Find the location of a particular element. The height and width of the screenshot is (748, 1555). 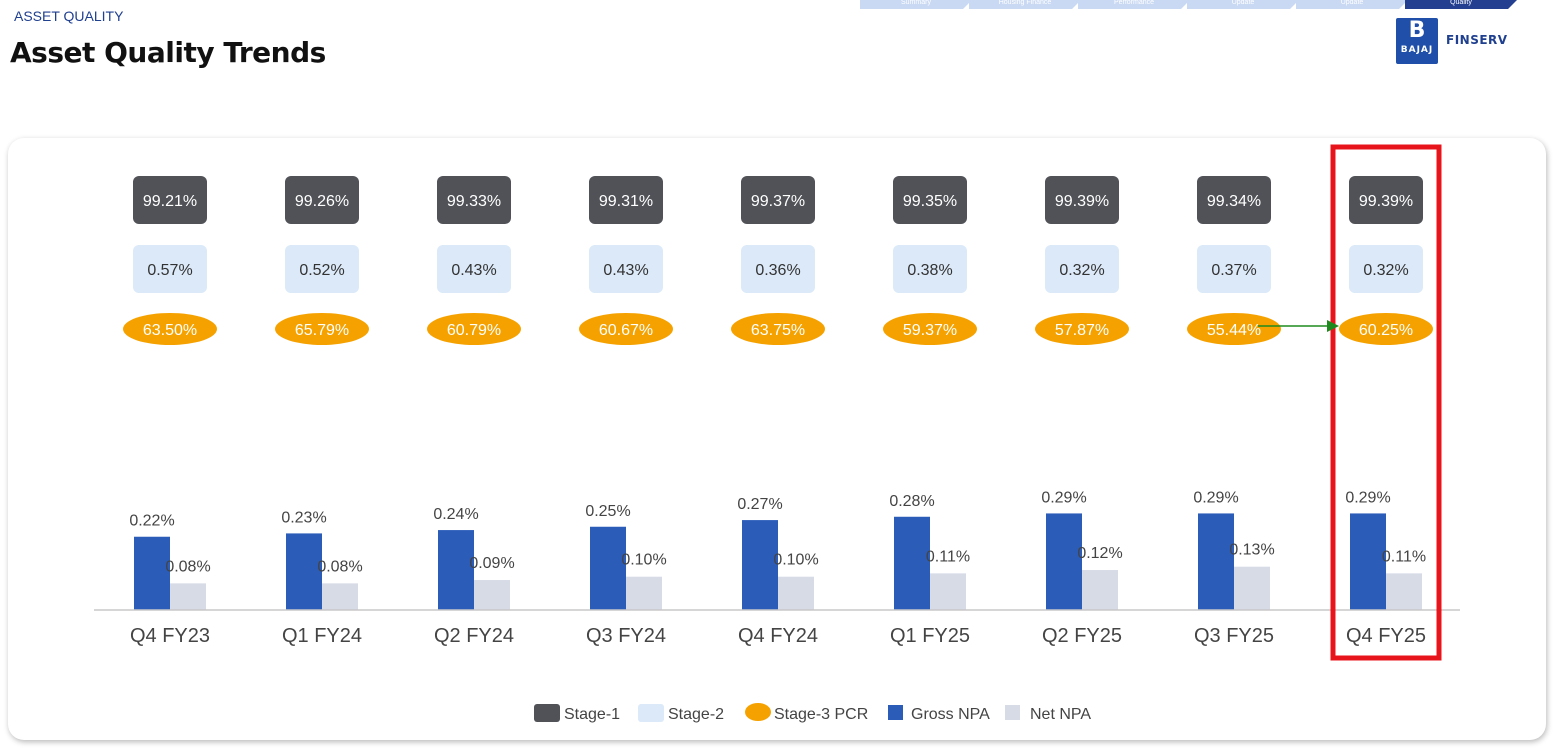

nav-tab-1: Housing Finance is located at coordinates (1025, 4).